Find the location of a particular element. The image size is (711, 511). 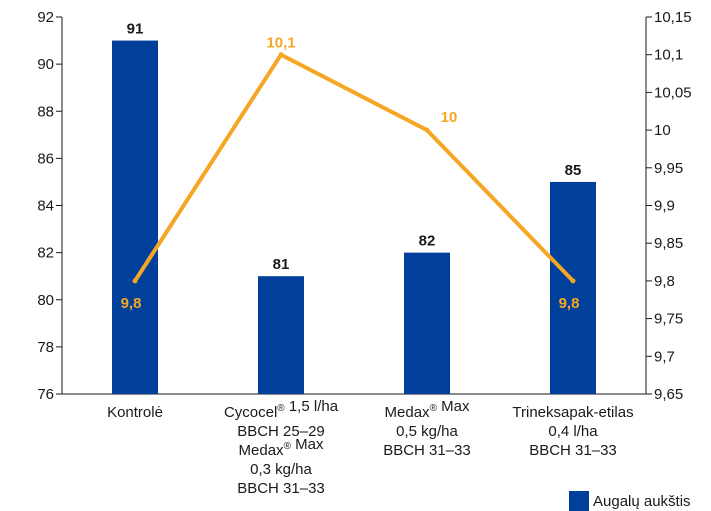

category-label: 0,4 l/ha is located at coordinates (573, 431).